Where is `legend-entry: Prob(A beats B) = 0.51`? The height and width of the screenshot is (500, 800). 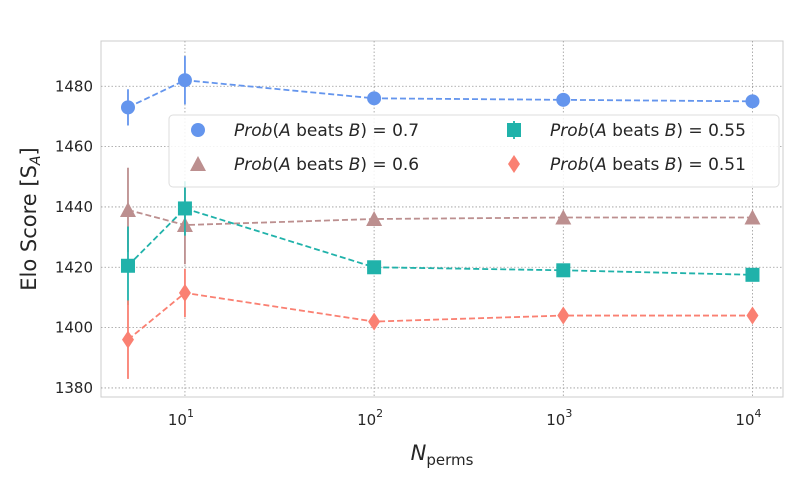
legend-entry: Prob(A beats B) = 0.51 is located at coordinates (627, 165).